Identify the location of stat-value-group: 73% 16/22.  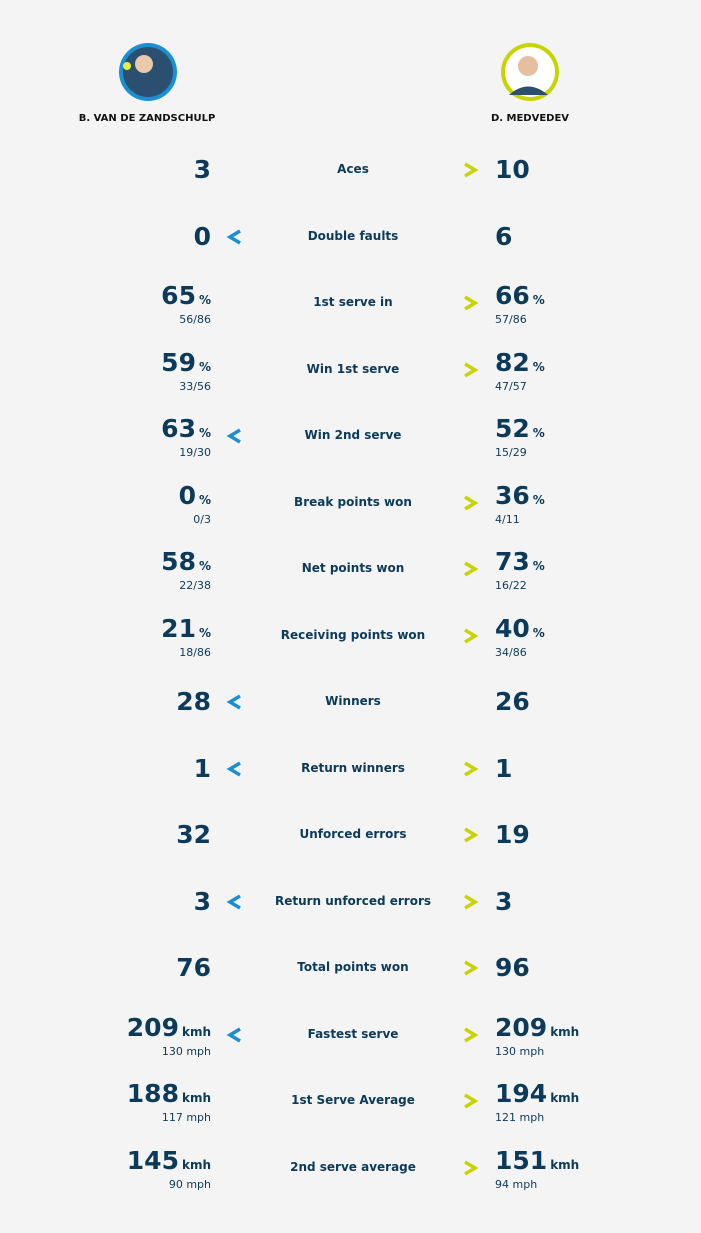
(520, 570).